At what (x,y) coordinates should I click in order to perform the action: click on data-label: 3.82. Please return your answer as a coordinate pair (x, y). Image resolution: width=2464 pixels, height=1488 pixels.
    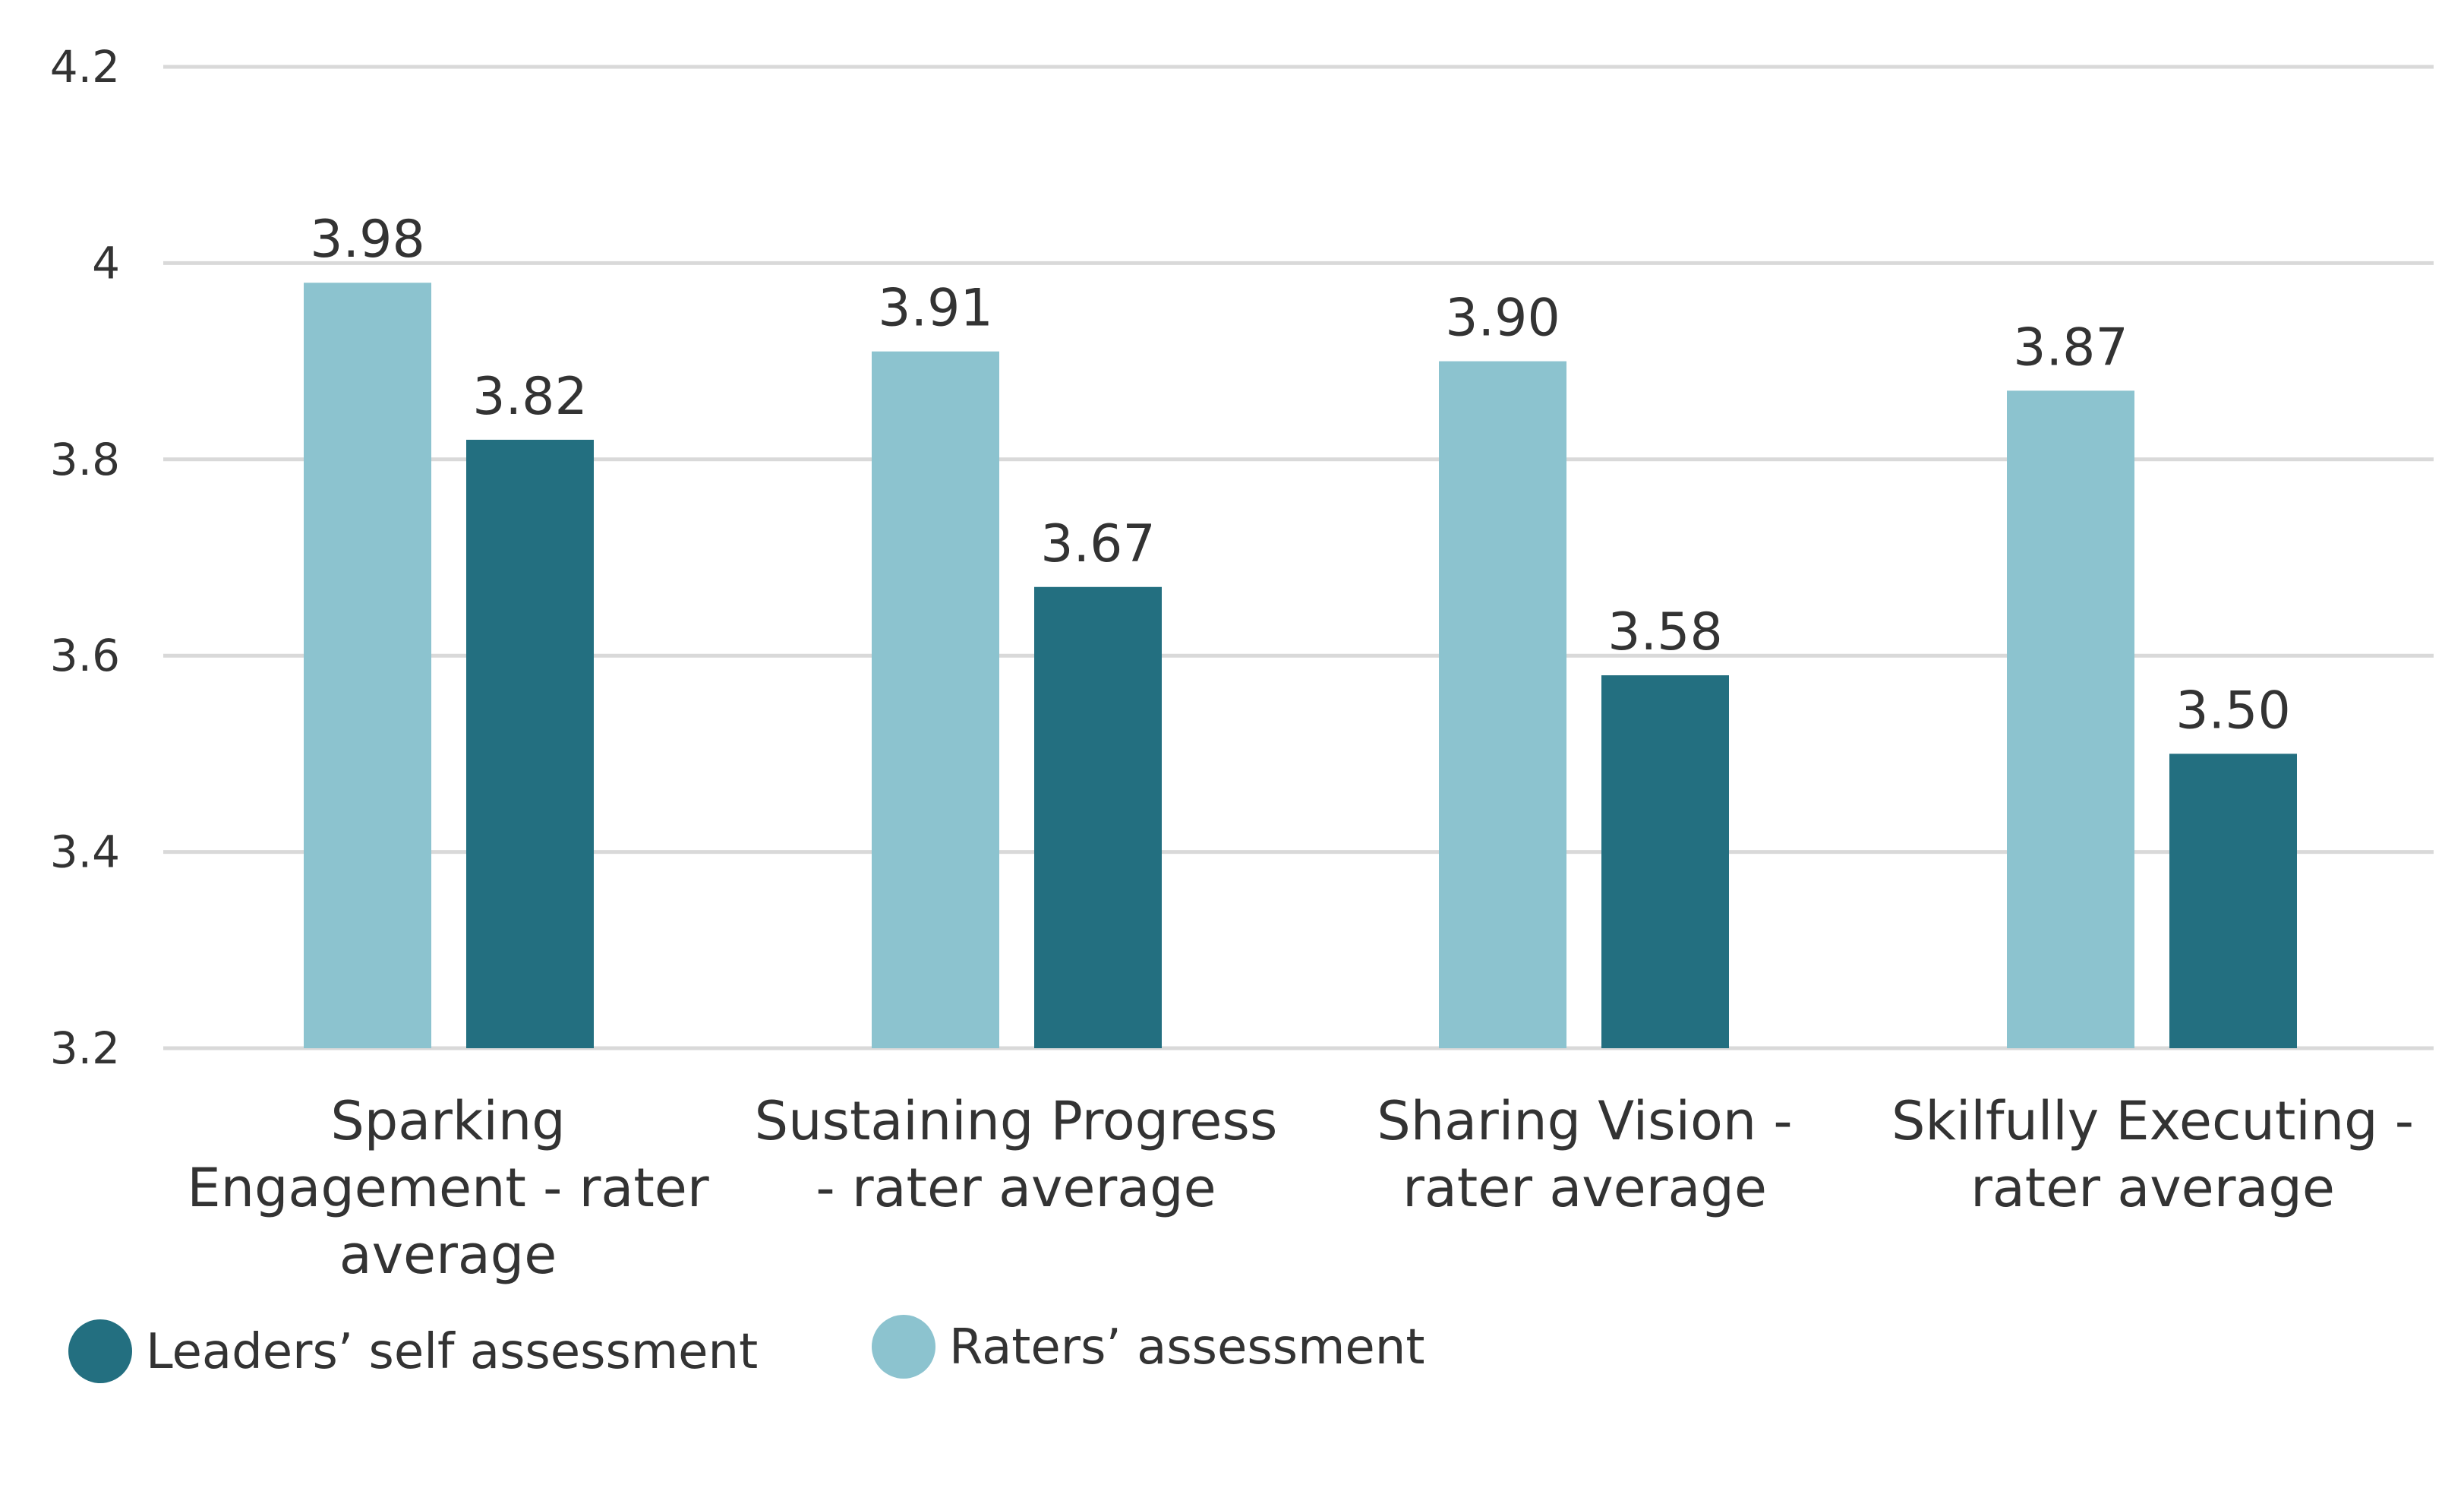
    Looking at the image, I should click on (529, 397).